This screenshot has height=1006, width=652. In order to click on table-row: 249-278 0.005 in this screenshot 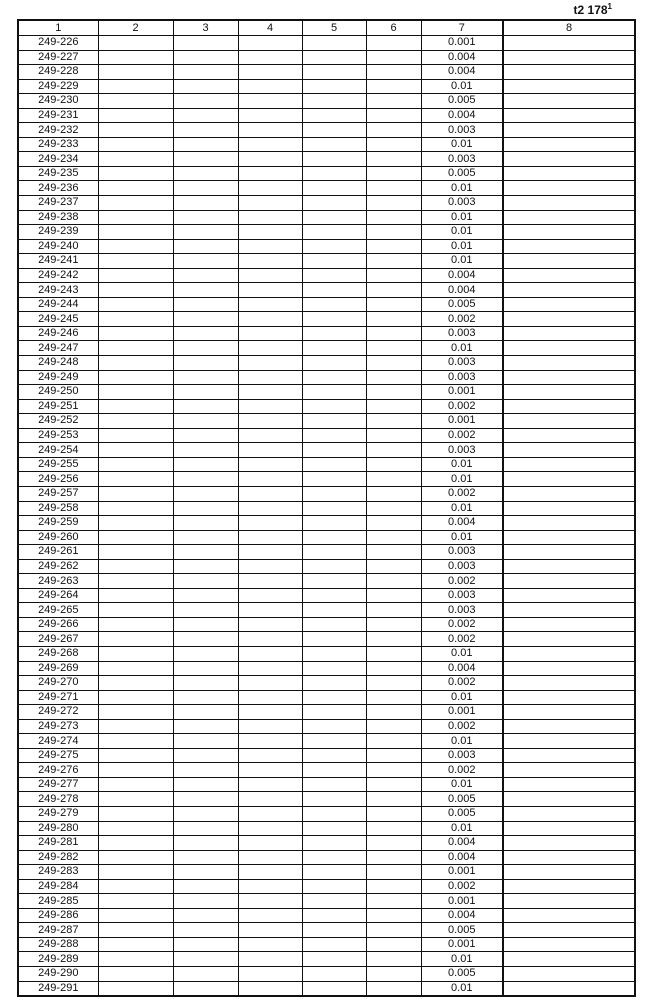, I will do `click(326, 799)`.